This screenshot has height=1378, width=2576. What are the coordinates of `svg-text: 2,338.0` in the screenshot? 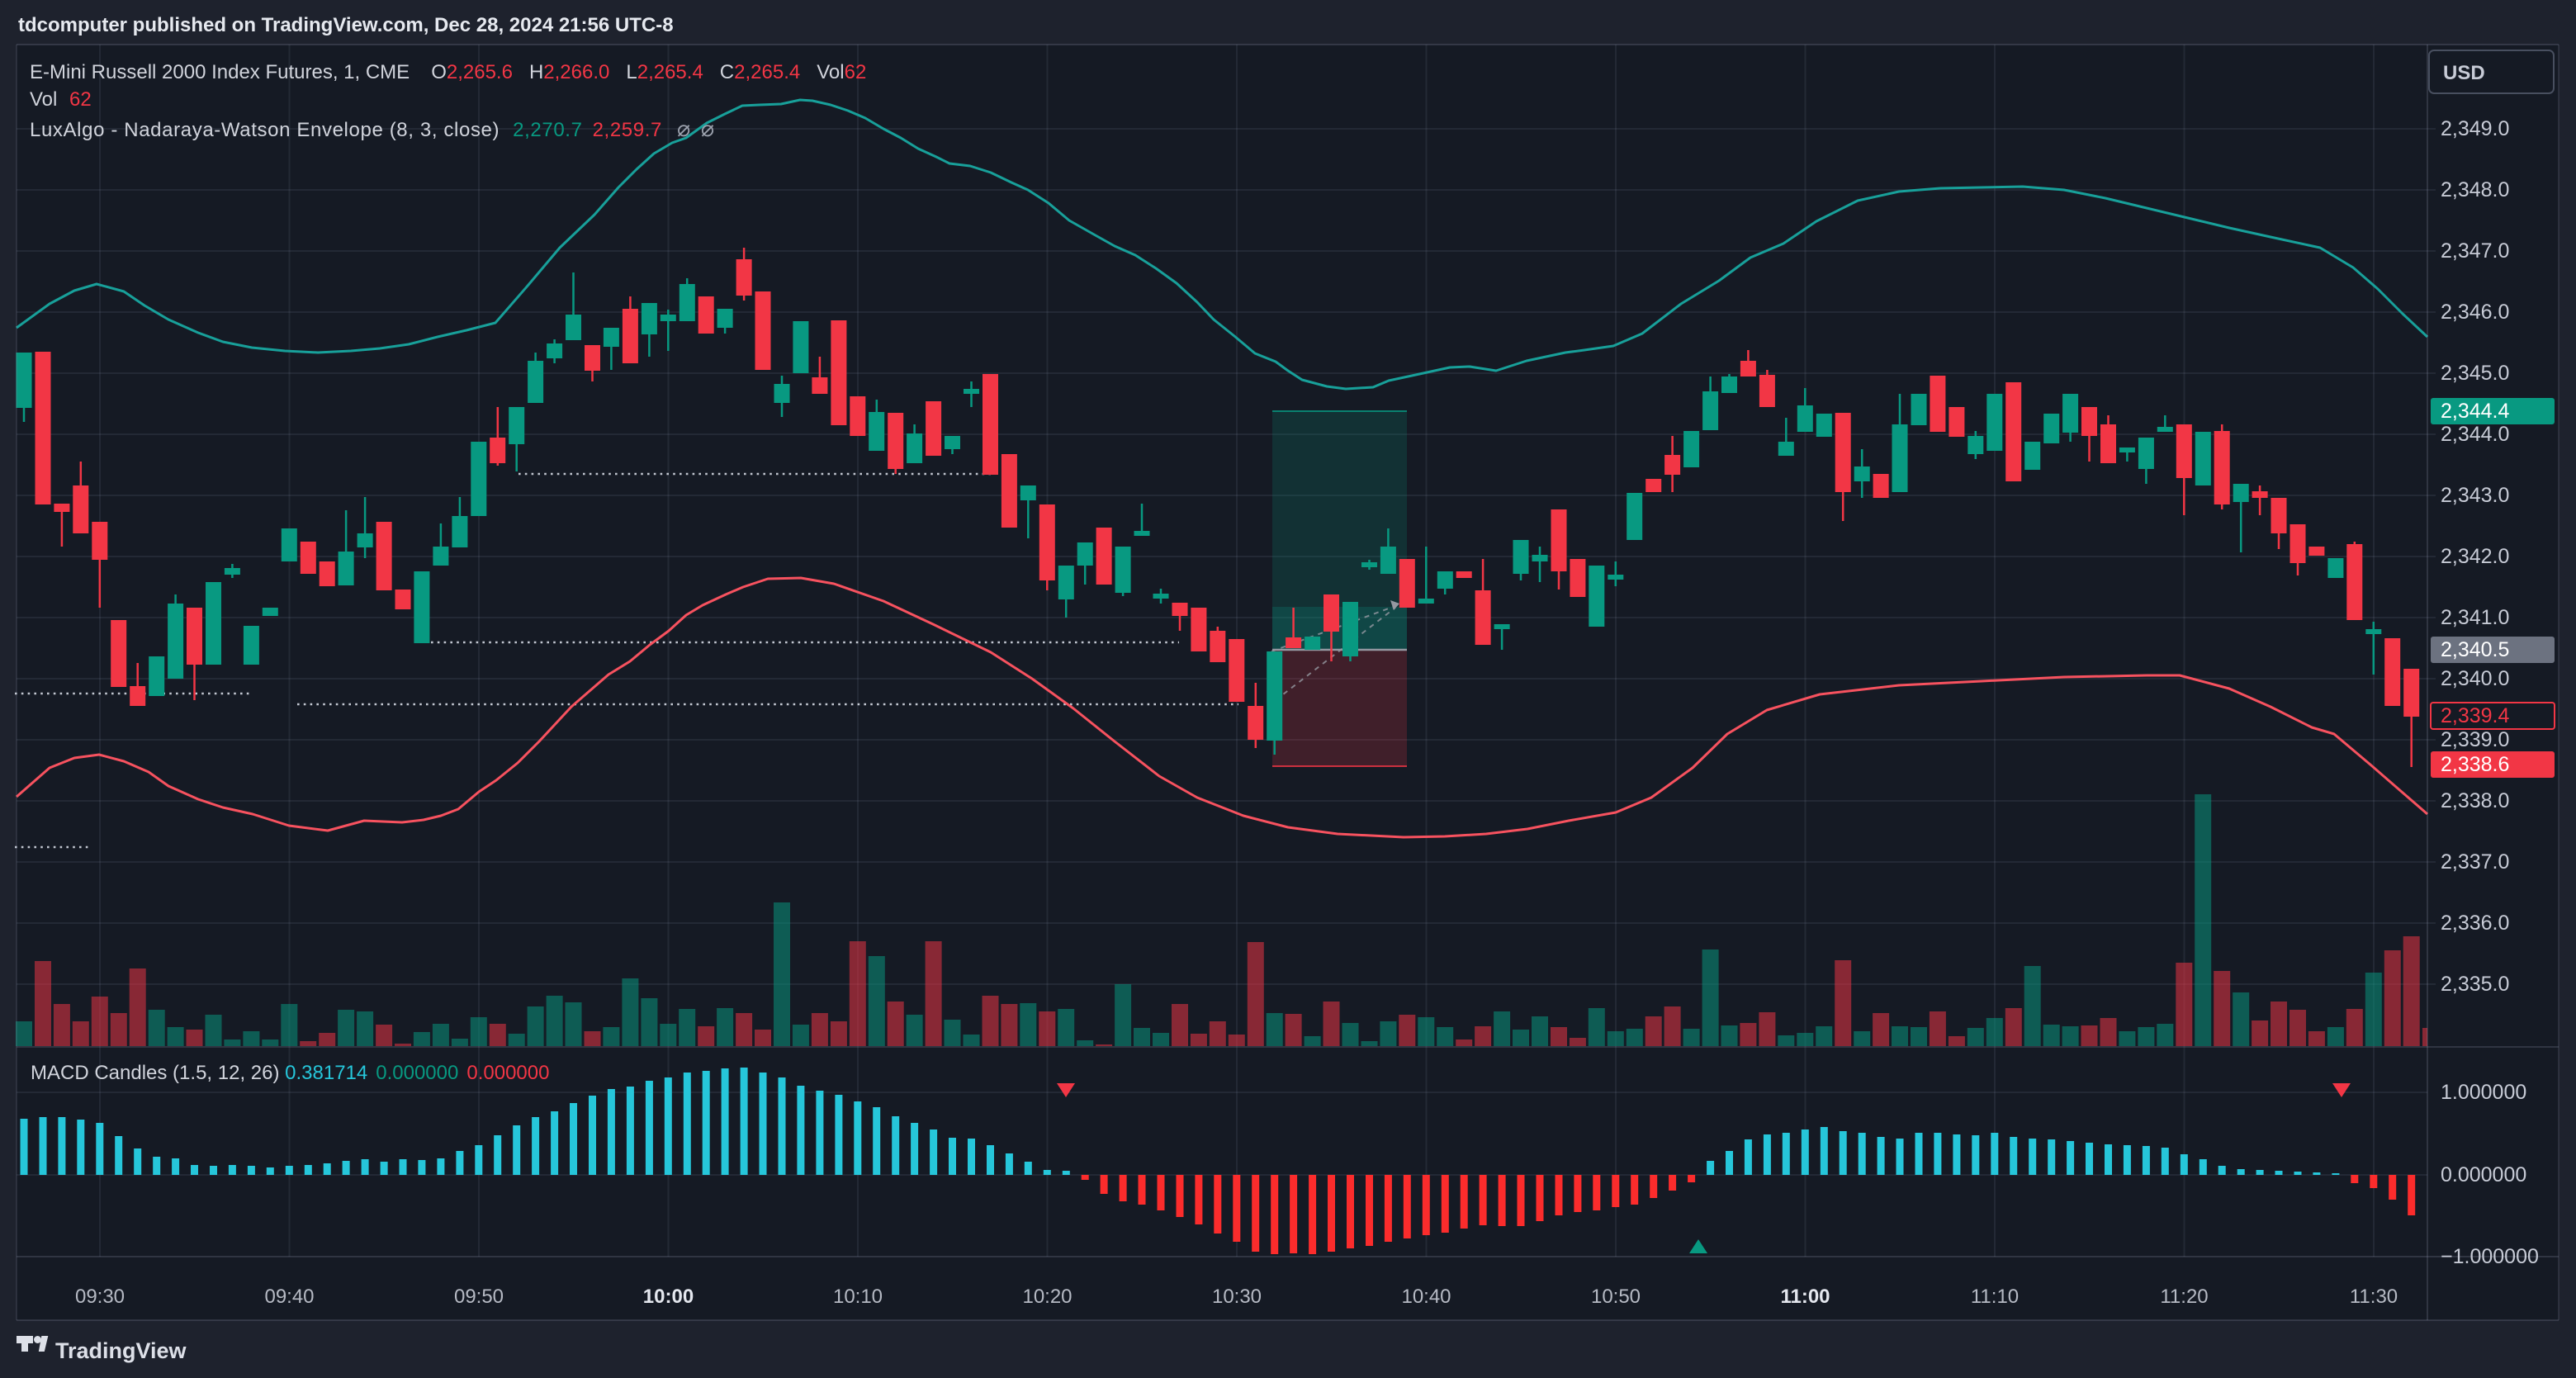 It's located at (2475, 800).